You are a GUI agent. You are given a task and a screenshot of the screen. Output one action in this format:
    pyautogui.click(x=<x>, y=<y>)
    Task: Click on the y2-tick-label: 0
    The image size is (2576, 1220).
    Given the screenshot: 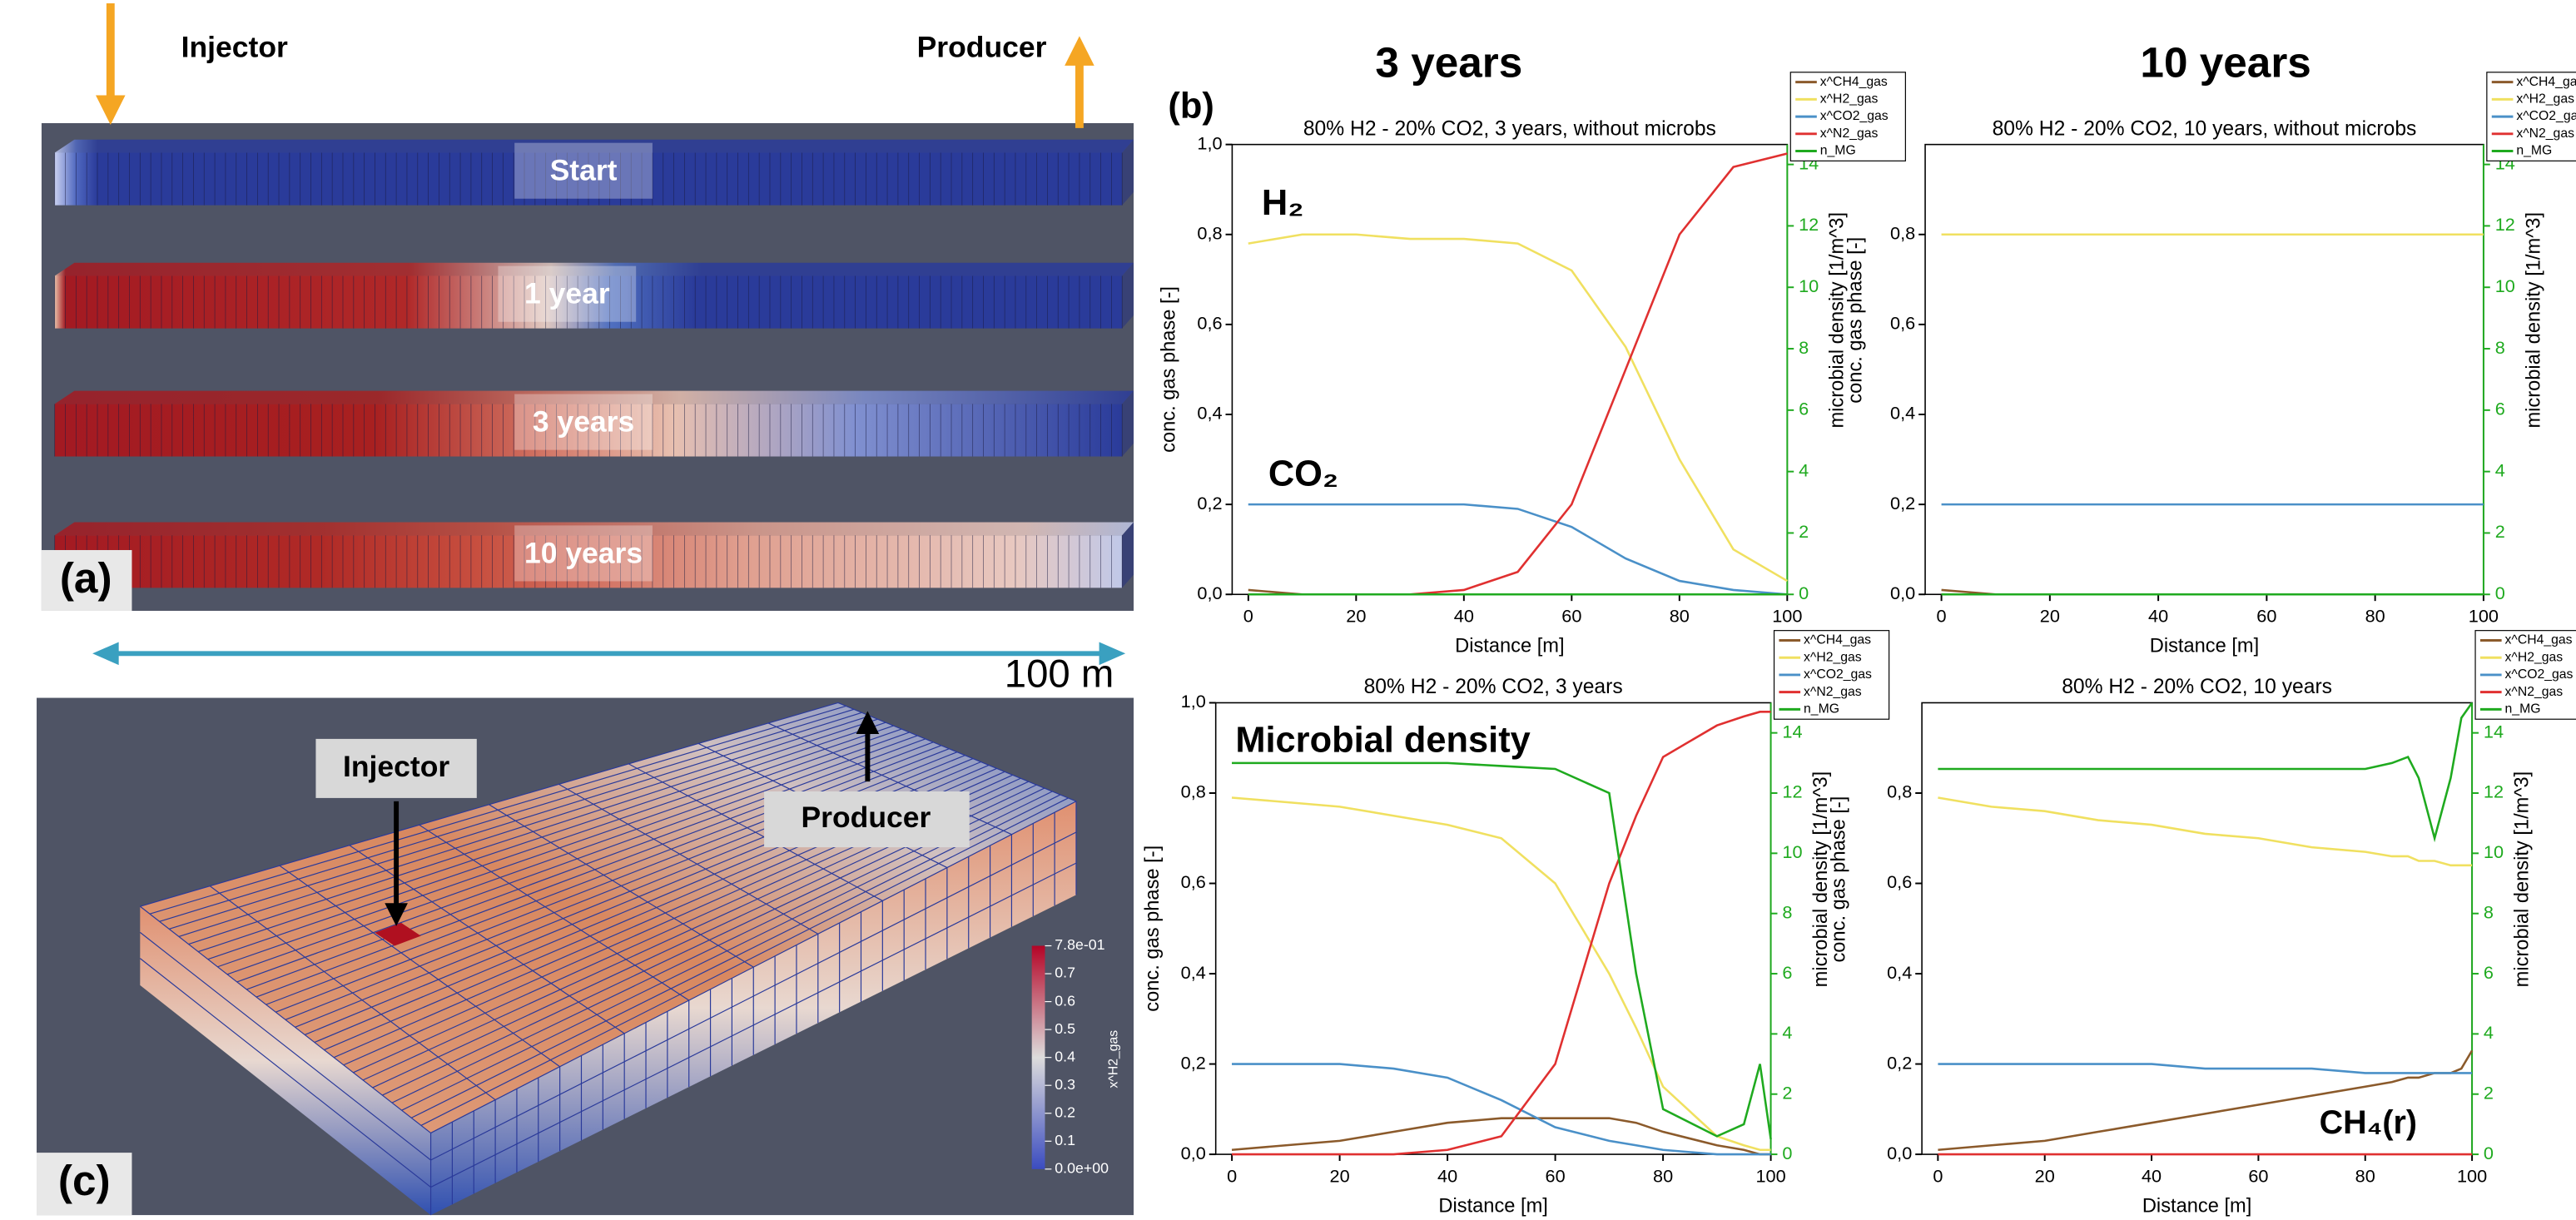 What is the action you would take?
    pyautogui.click(x=1787, y=1153)
    